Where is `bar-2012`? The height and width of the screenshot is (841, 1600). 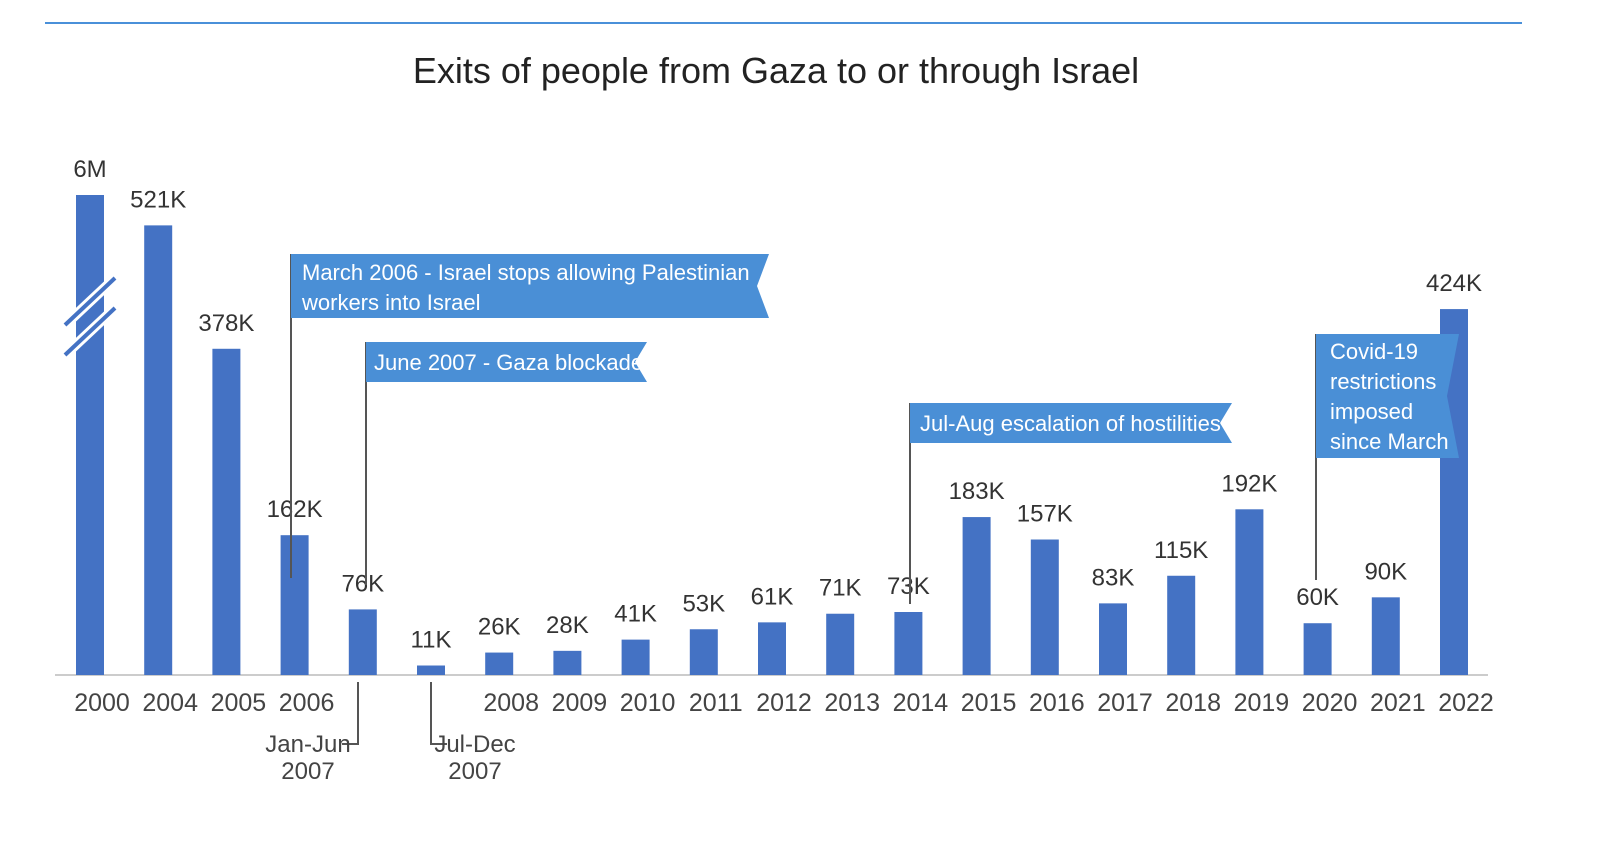 bar-2012 is located at coordinates (772, 648).